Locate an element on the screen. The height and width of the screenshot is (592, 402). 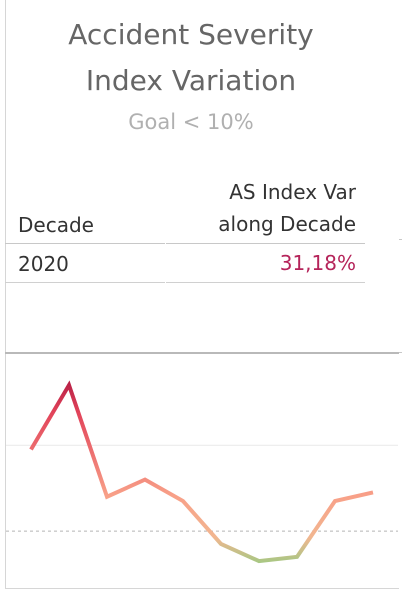
goal-subtitle: Goal < 10% is located at coordinates (191, 122).